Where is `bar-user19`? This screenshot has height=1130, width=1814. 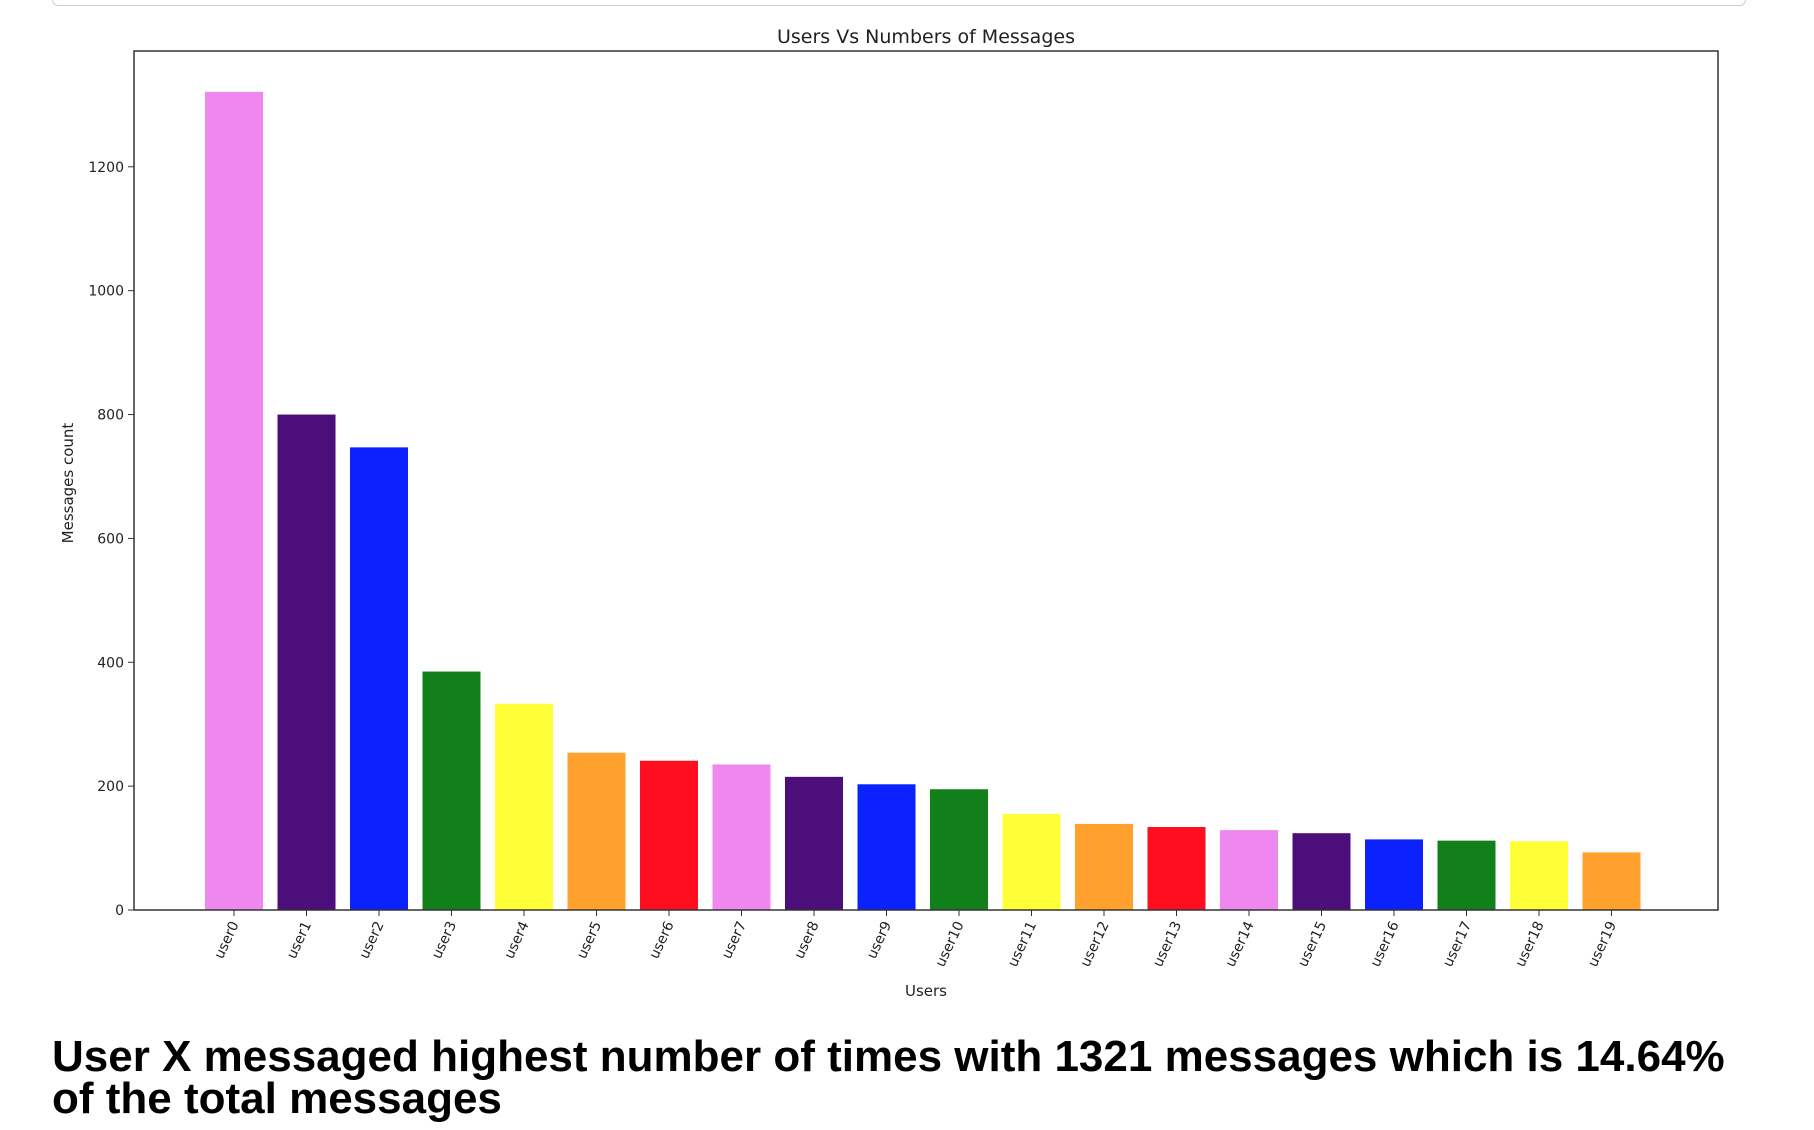
bar-user19 is located at coordinates (1611, 881).